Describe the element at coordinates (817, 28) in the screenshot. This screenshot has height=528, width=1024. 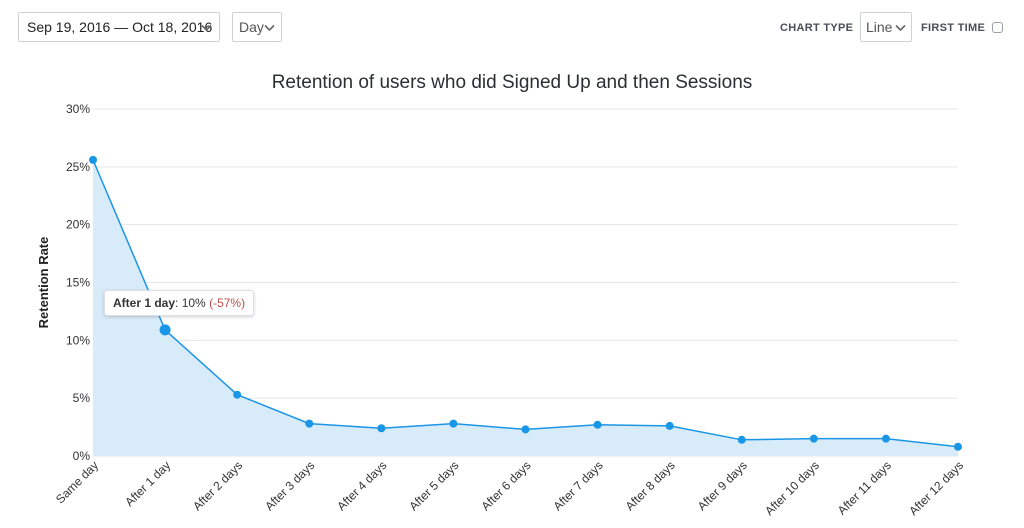
I see `chart-type-label: CHART TYPE` at that location.